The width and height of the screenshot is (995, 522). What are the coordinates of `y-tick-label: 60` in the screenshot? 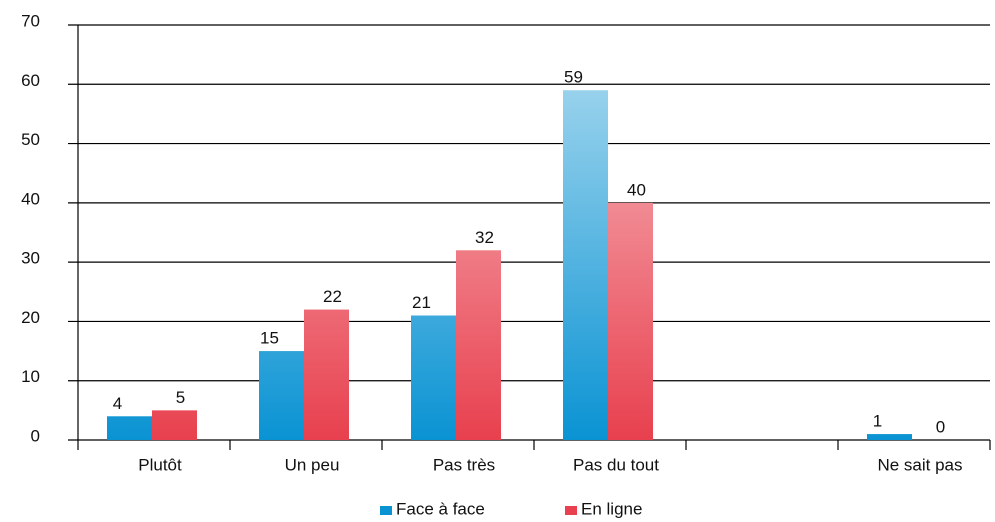 It's located at (30, 80).